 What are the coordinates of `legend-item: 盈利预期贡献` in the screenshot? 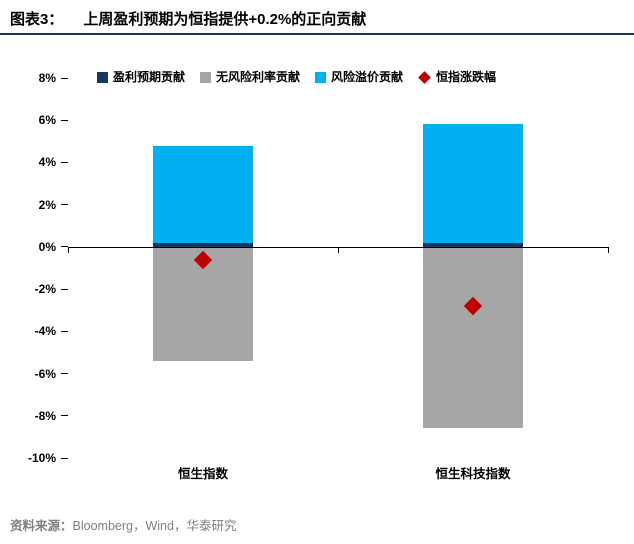 It's located at (141, 77).